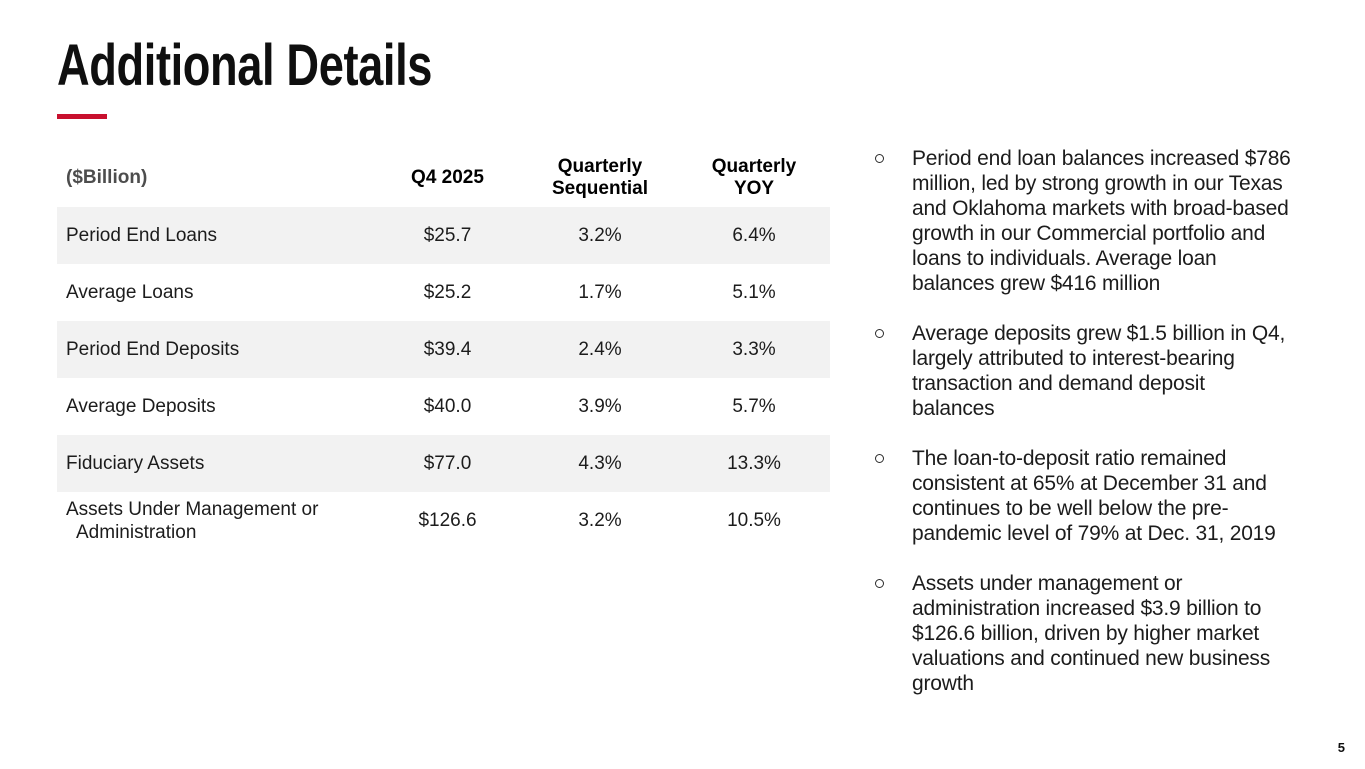 This screenshot has width=1365, height=769. I want to click on row-sequential-value: 4.3%, so click(600, 463).